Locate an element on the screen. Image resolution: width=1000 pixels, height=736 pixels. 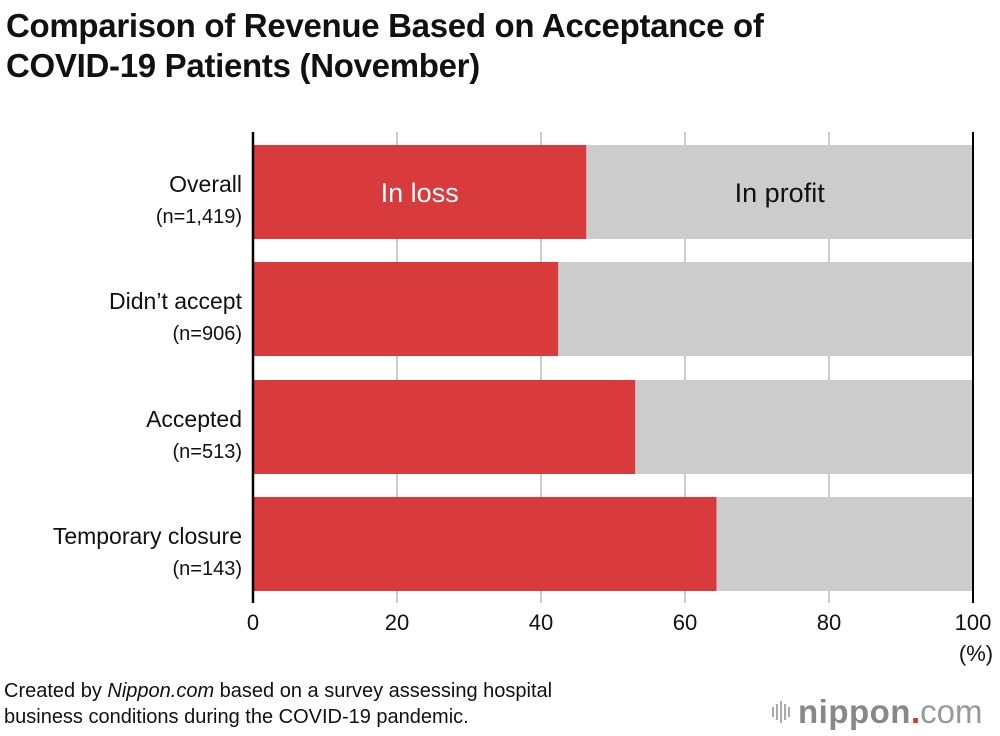
category-label: Overall is located at coordinates (205, 184).